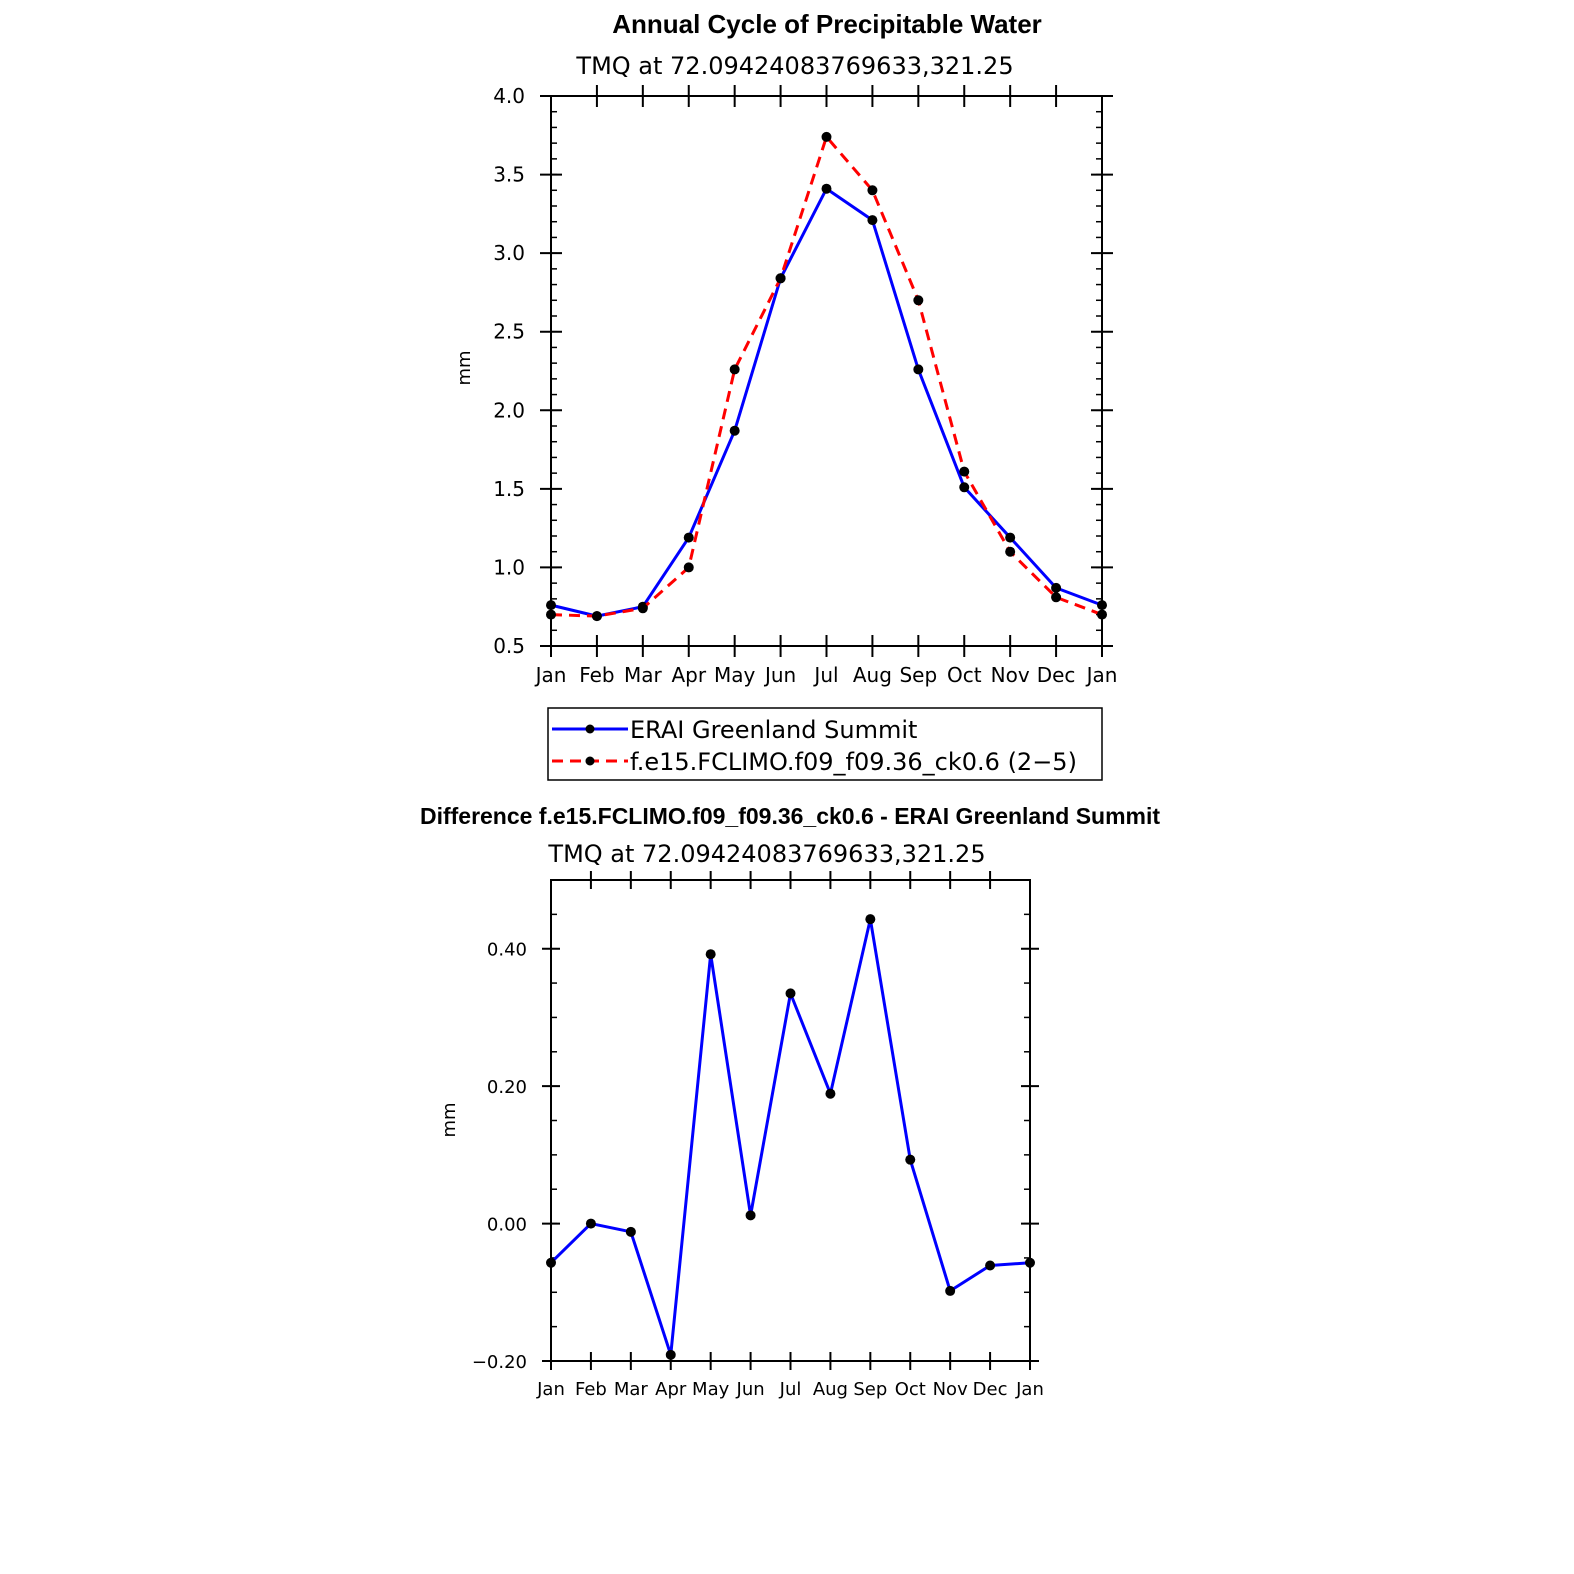 The image size is (1574, 1574). What do you see at coordinates (507, 1225) in the screenshot?
I see `y-tick-label: 0.00` at bounding box center [507, 1225].